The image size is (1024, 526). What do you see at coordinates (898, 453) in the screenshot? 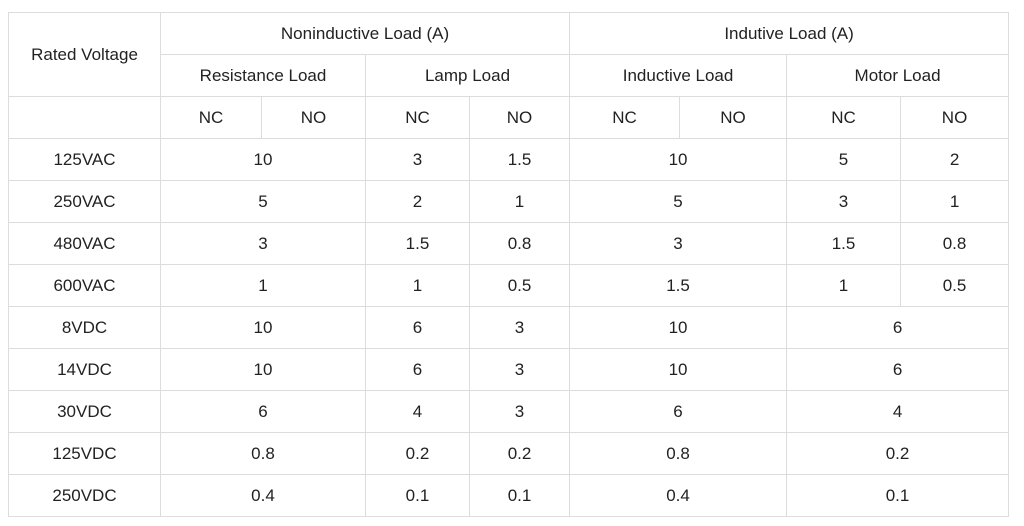
I see `motor-cell: 0.2` at bounding box center [898, 453].